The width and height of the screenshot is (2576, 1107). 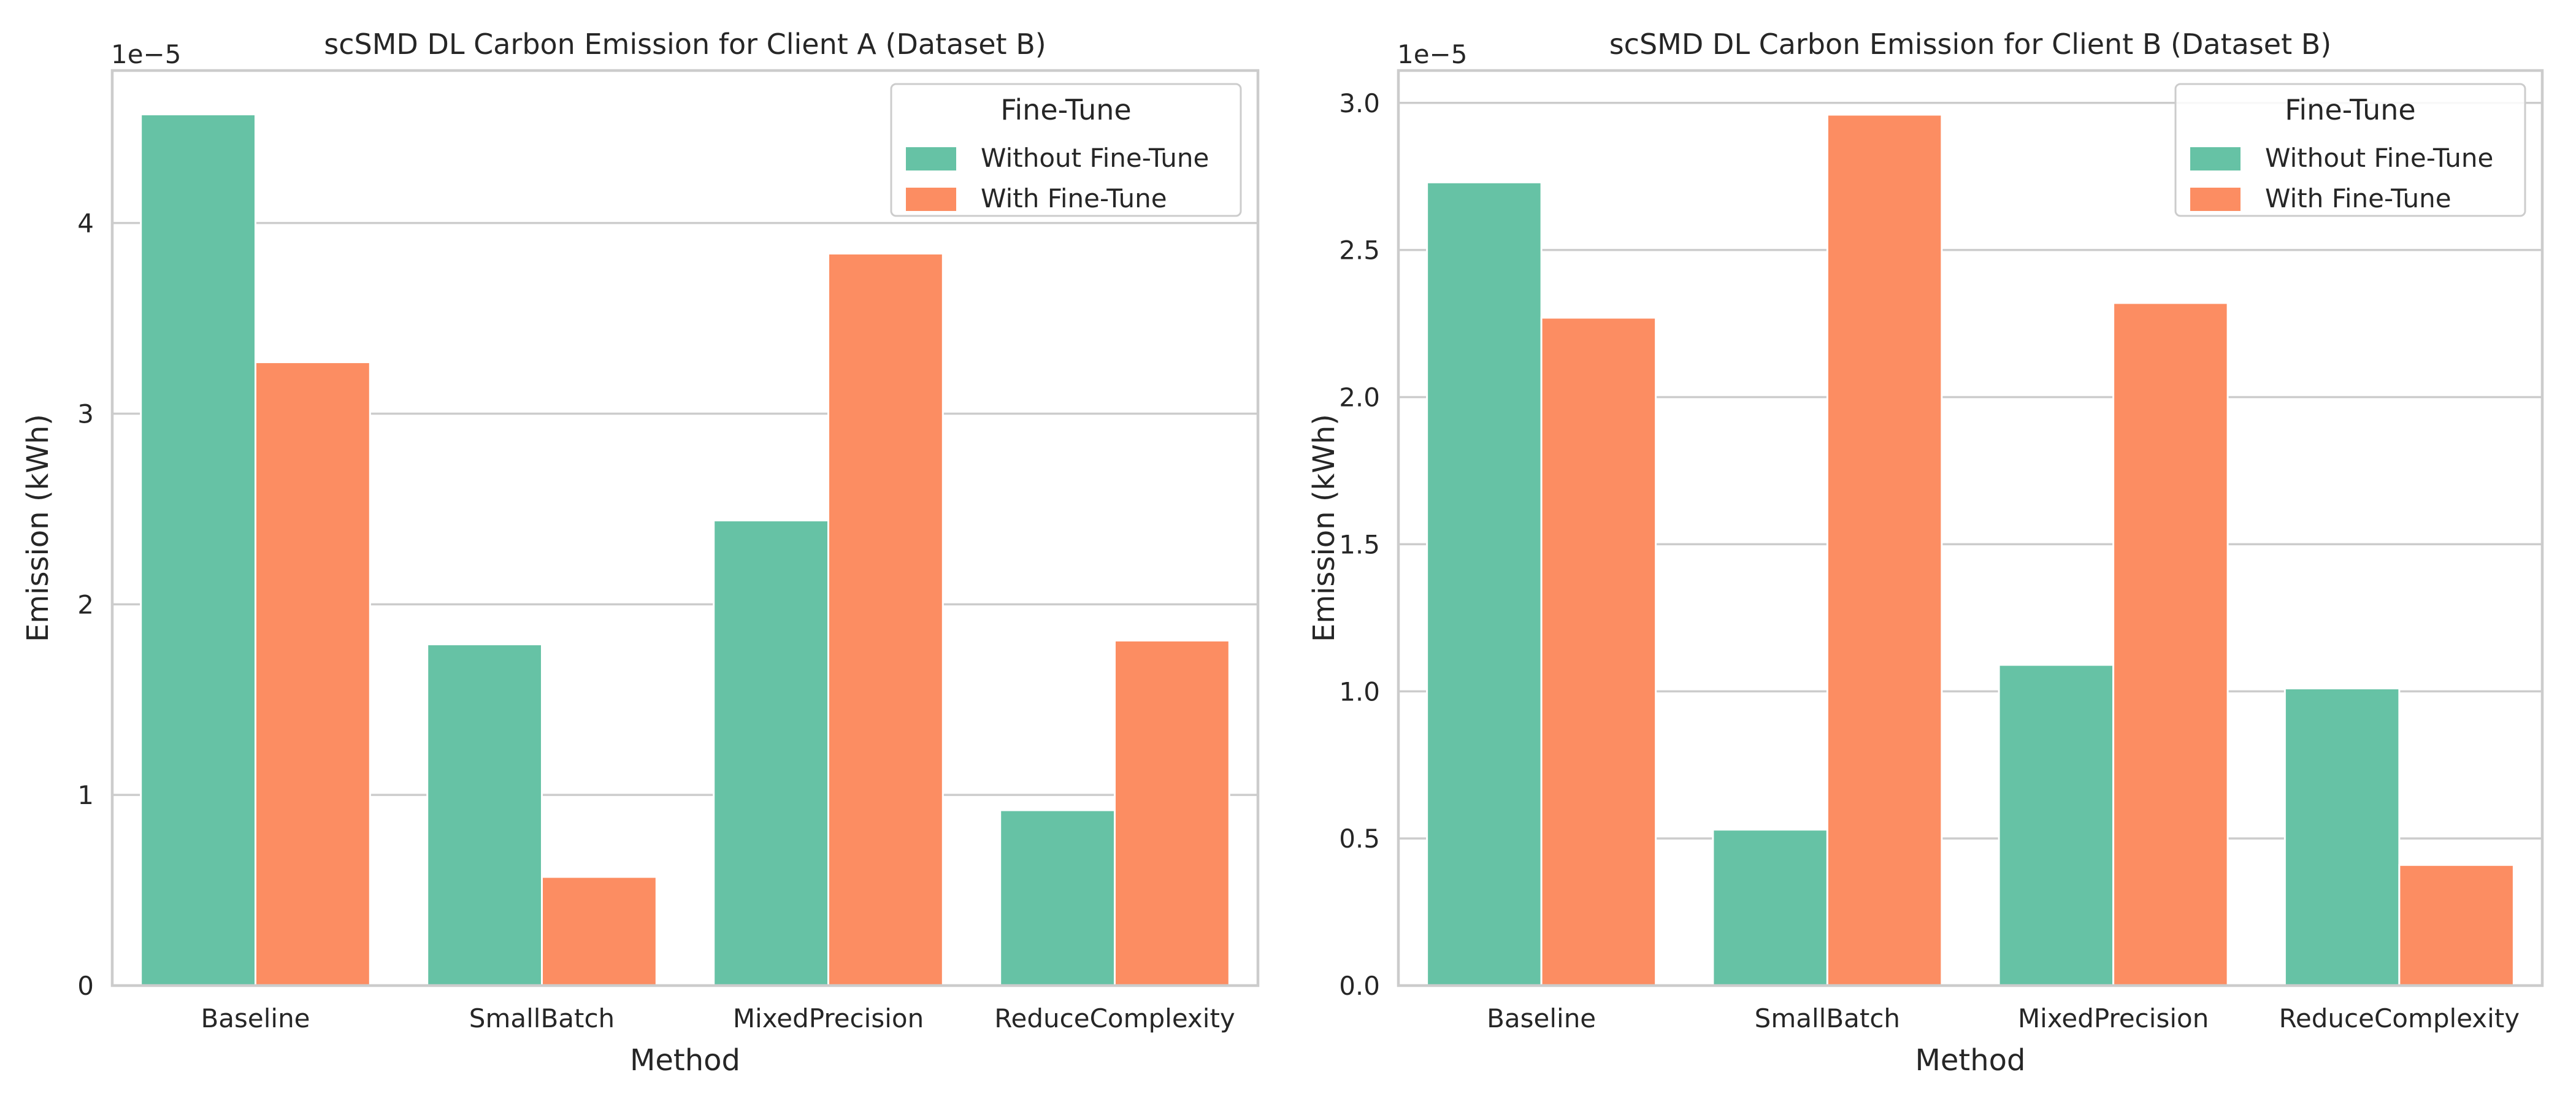 I want to click on y-tick-label: 0, so click(x=85, y=986).